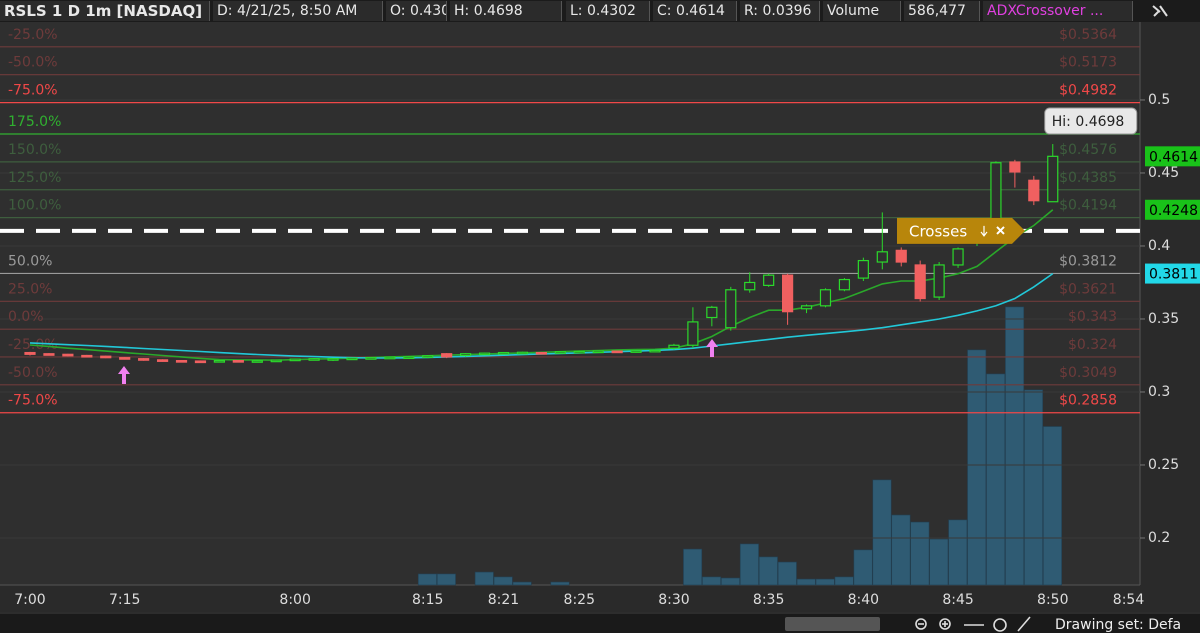  I want to click on crosshair-icon, so click(1000, 625).